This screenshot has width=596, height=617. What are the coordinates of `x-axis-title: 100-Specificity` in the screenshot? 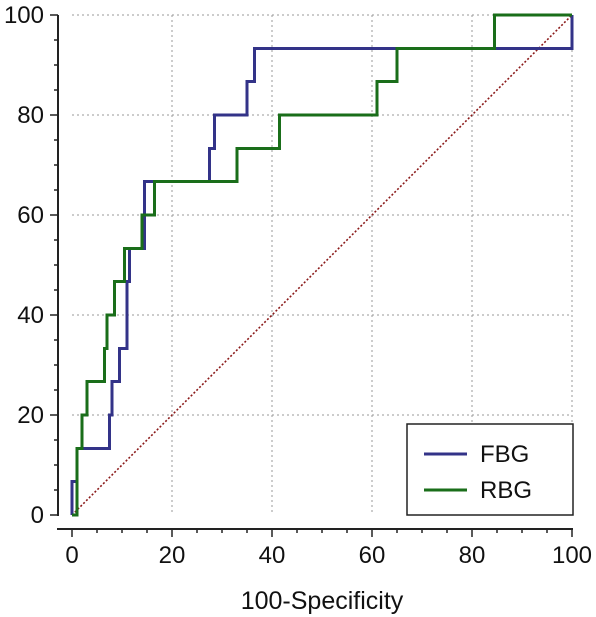 It's located at (322, 601).